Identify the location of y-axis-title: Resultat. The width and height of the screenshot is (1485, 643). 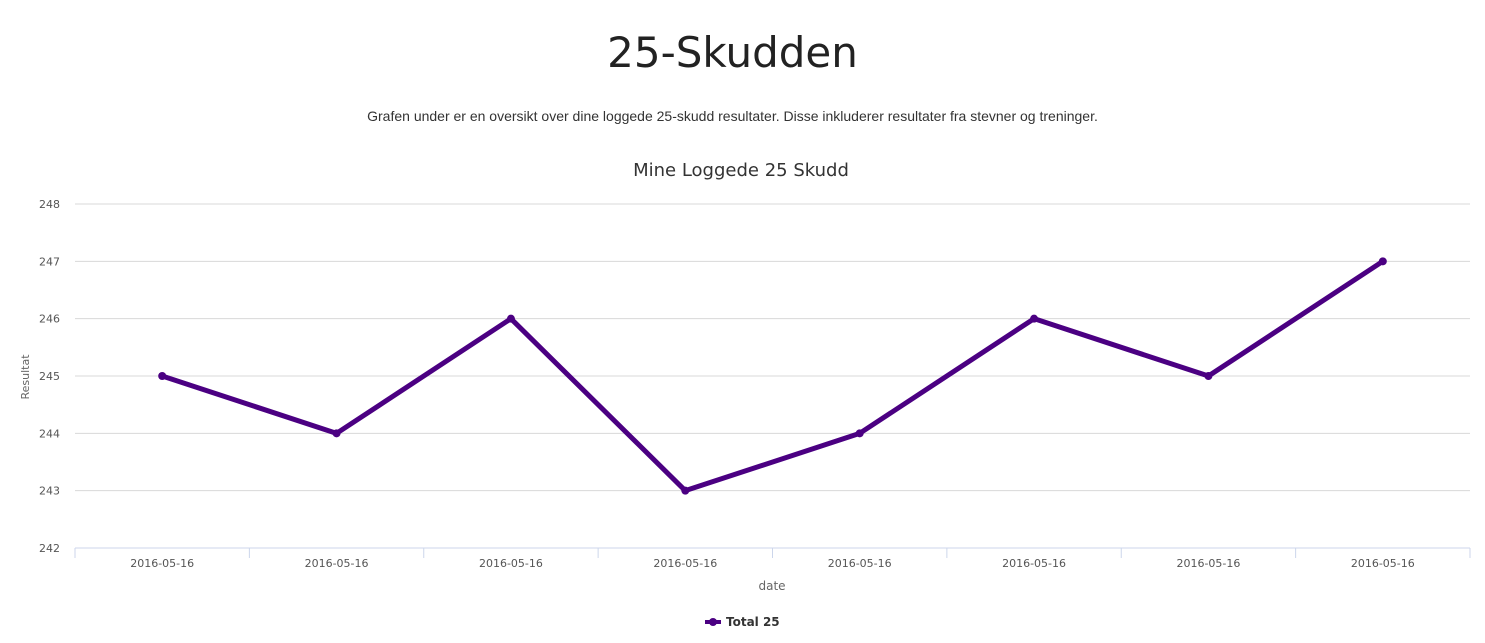
(25, 377).